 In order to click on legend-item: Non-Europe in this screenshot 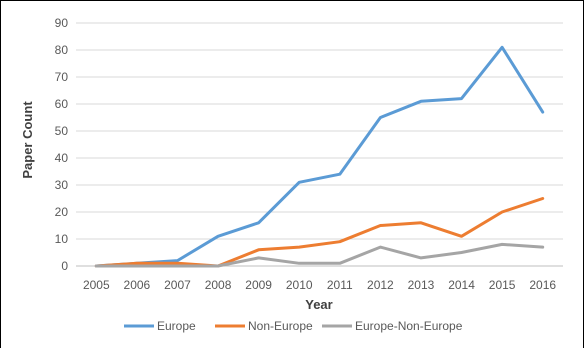, I will do `click(264, 326)`.